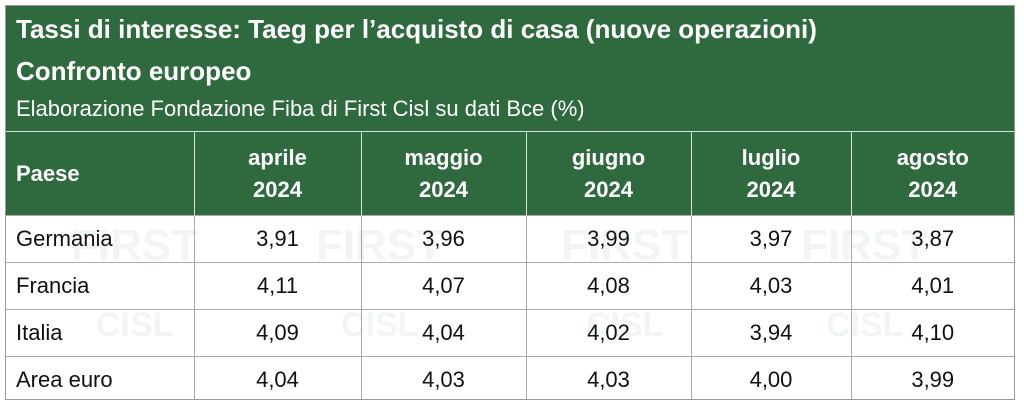 The image size is (1024, 406). I want to click on rate-cell: 4,09, so click(277, 333).